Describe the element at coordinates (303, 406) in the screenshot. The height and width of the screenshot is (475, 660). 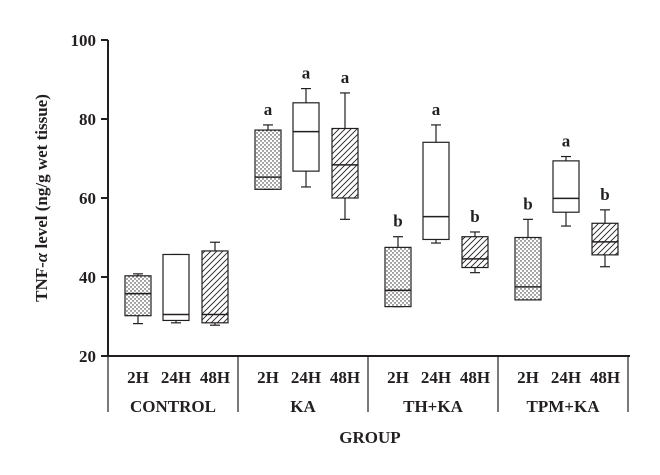
I see `group-label: KA` at that location.